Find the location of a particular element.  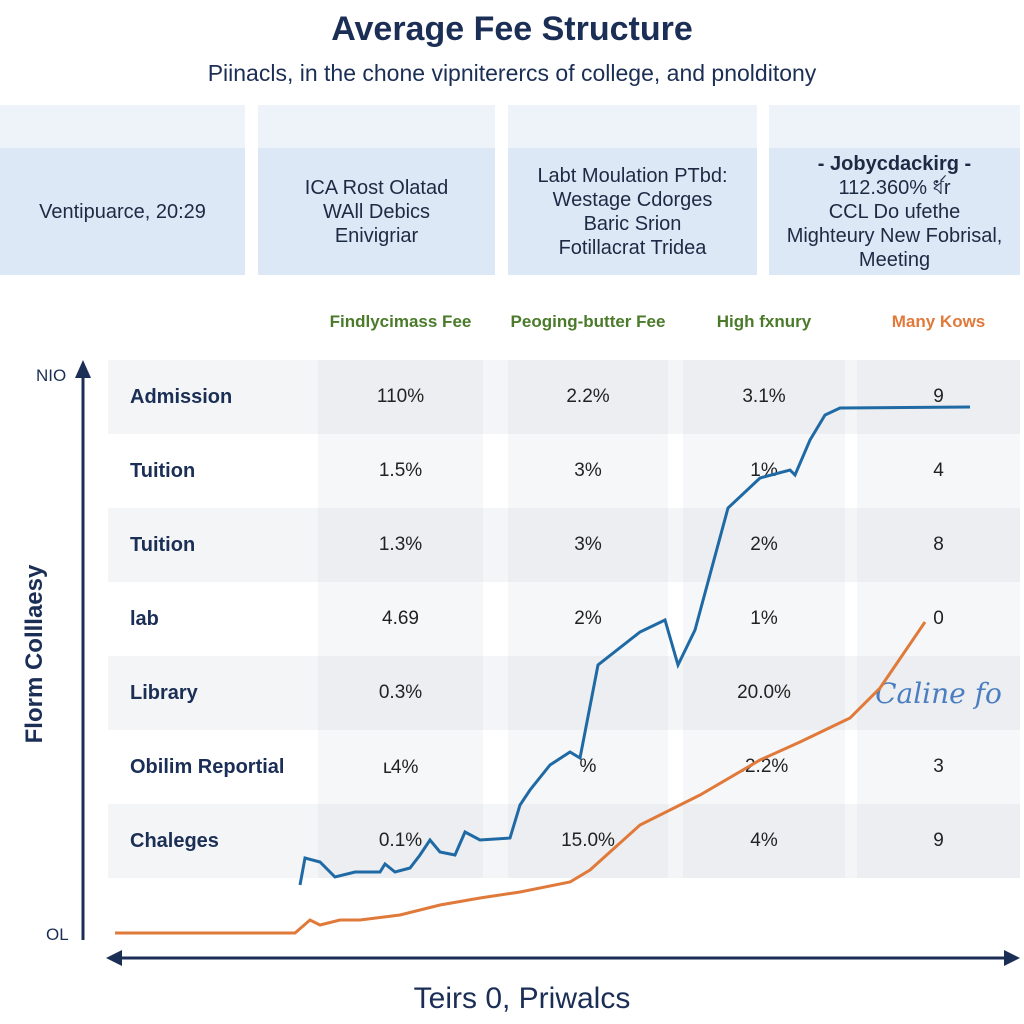

cell: Caline fo is located at coordinates (938, 693).